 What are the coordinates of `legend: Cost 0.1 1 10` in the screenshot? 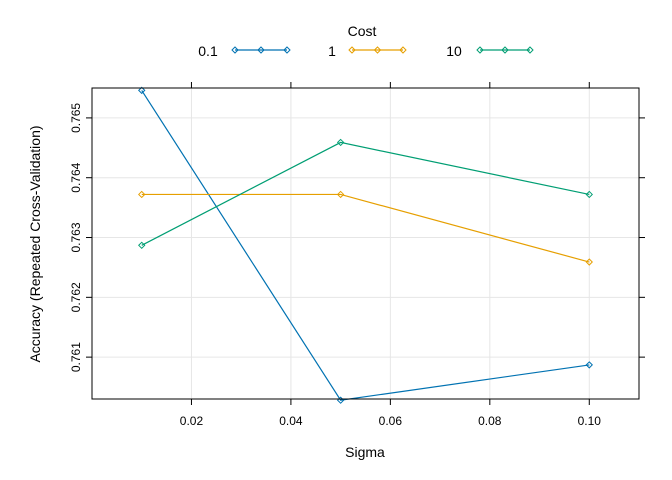 It's located at (366, 41).